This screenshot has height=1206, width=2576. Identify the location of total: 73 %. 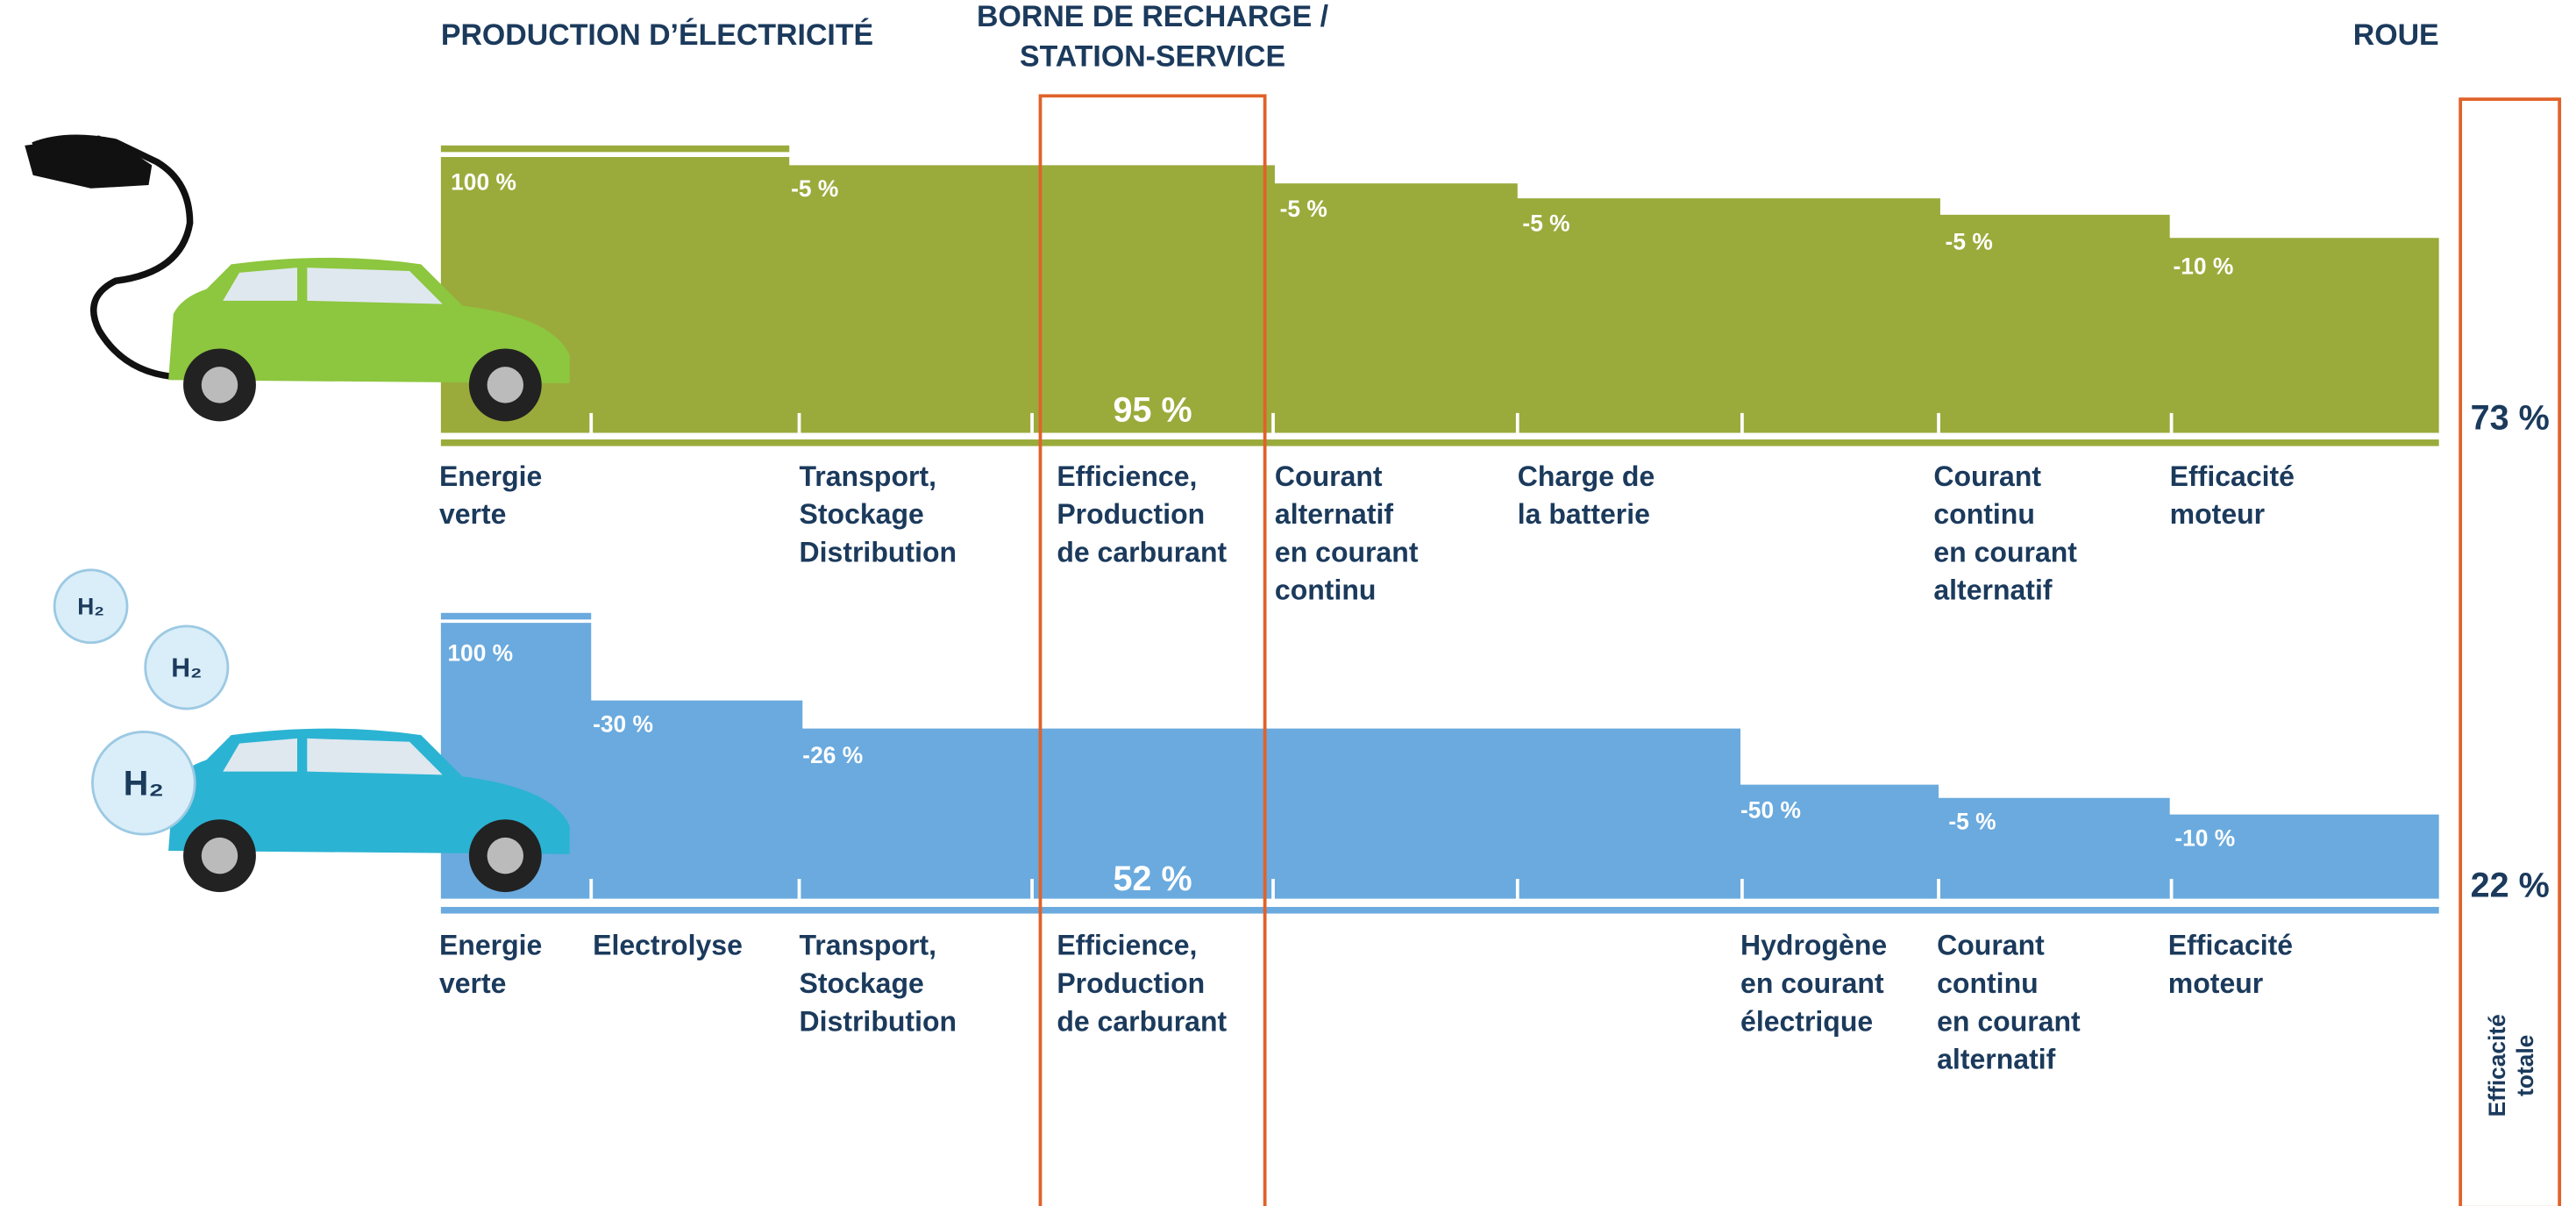
(2510, 418).